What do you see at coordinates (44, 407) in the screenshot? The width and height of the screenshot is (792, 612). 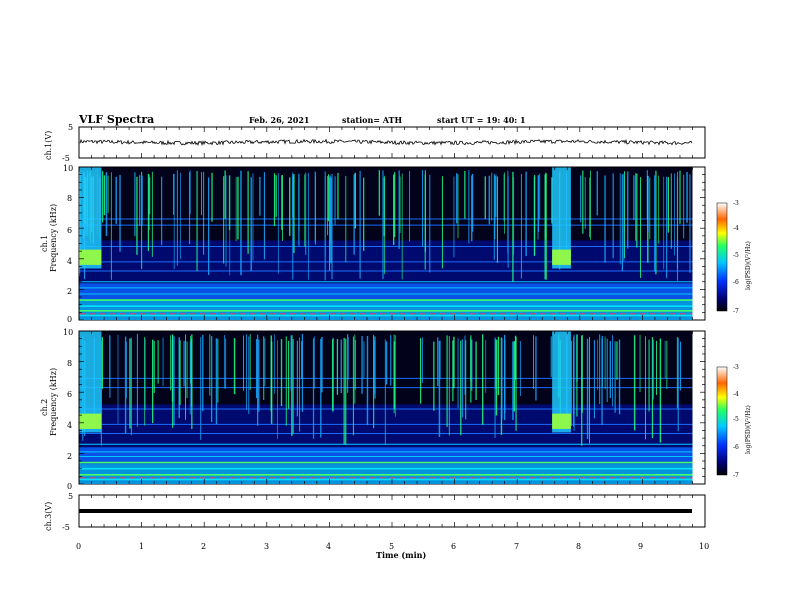 I see `ch2-ylabel: ch.2` at bounding box center [44, 407].